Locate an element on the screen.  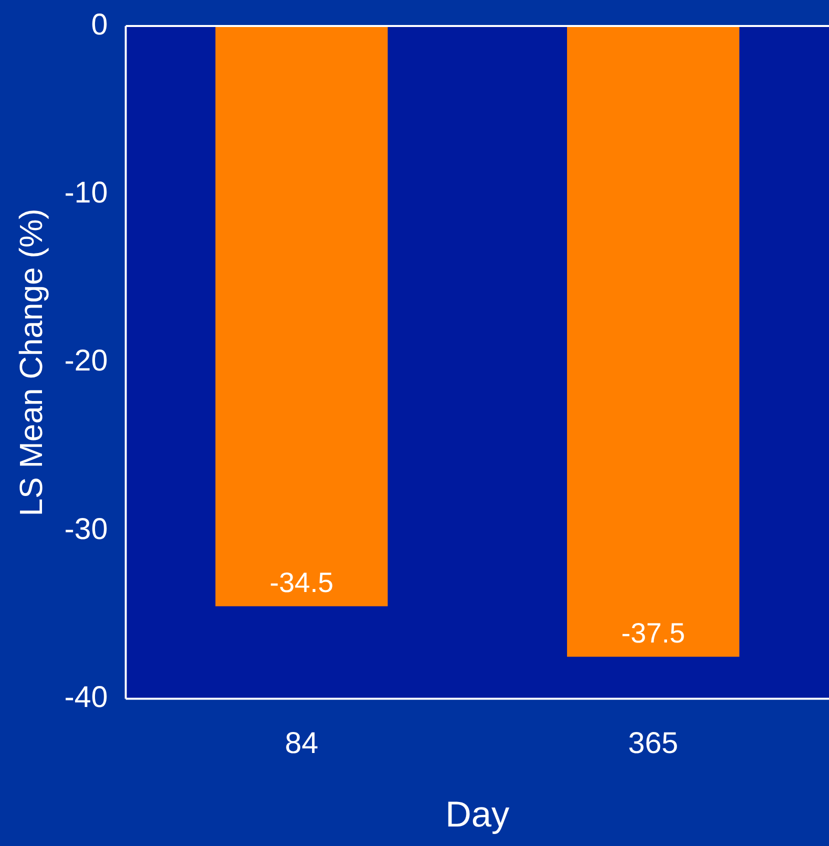
x-axis-title: Day is located at coordinates (477, 813).